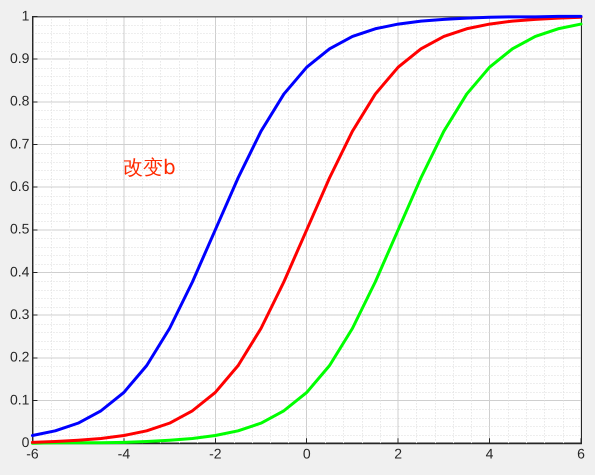 This screenshot has height=475, width=595. Describe the element at coordinates (20, 399) in the screenshot. I see `y-tick-label: 0.1` at that location.